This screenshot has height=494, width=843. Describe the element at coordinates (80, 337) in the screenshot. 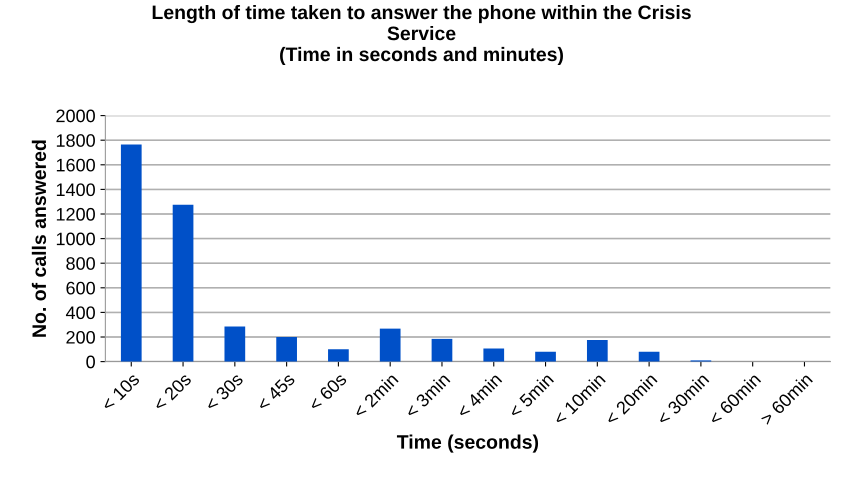

I see `y-tick-label: 200` at that location.